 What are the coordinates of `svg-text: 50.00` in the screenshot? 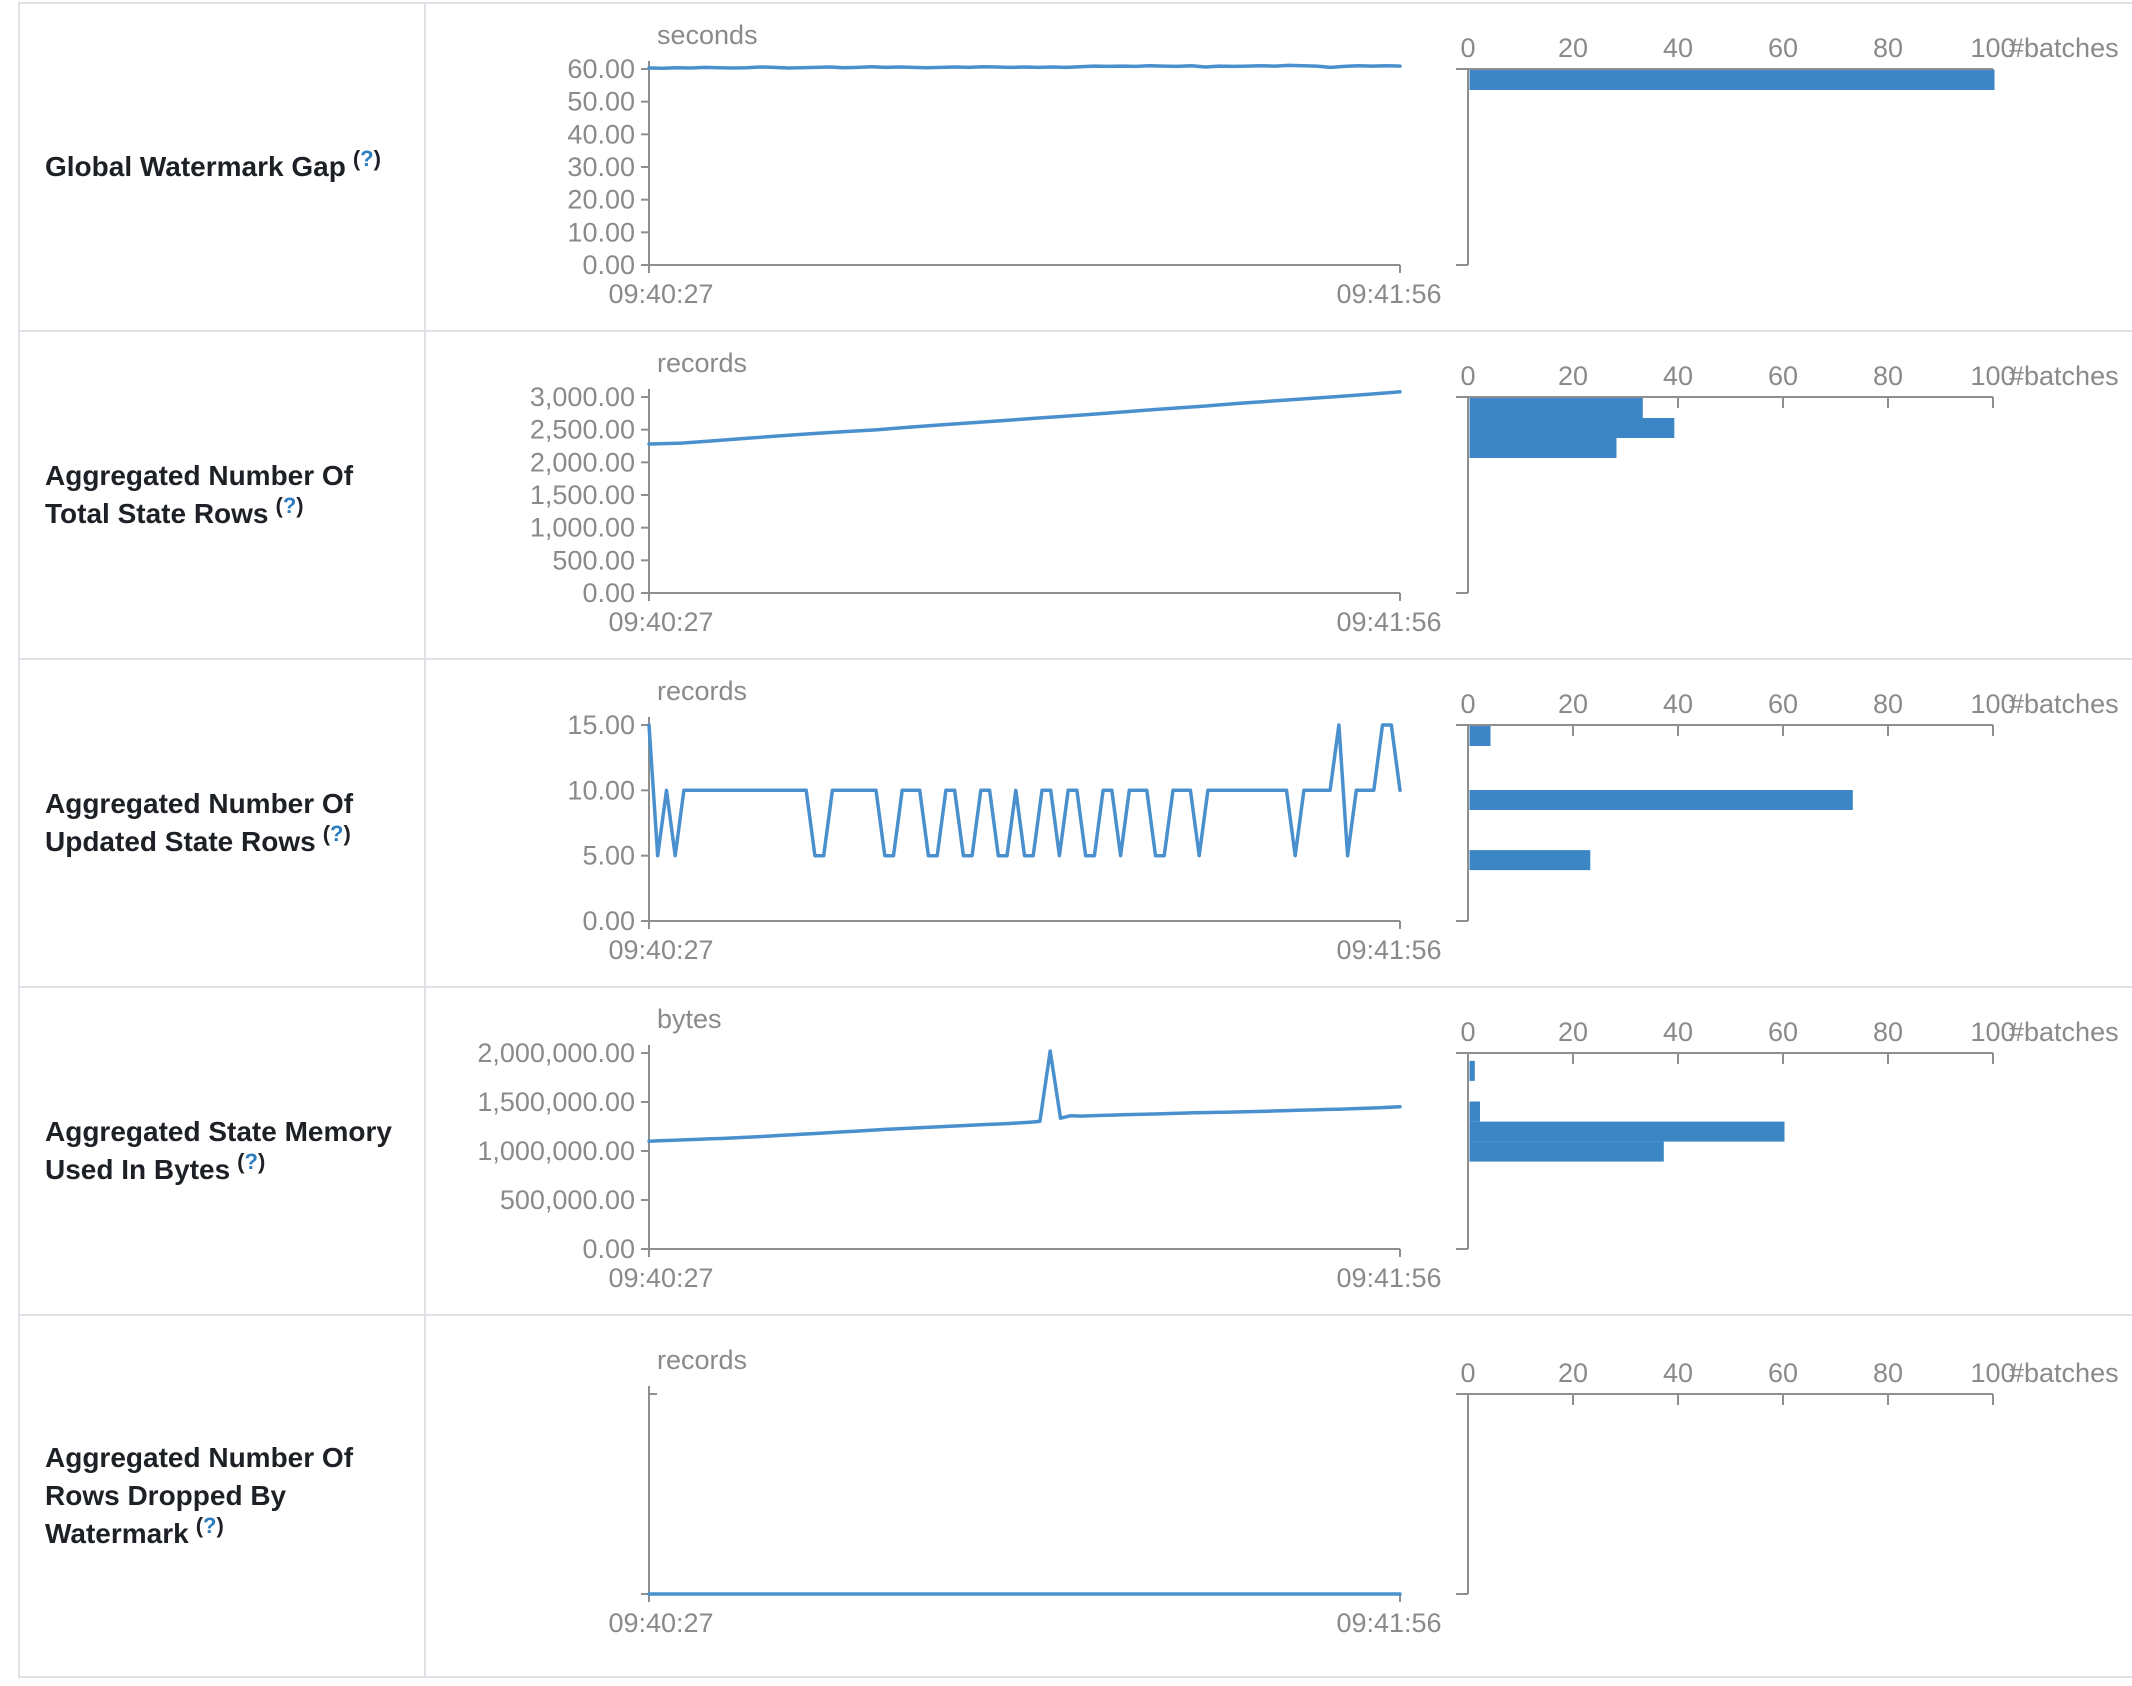 It's located at (601, 102).